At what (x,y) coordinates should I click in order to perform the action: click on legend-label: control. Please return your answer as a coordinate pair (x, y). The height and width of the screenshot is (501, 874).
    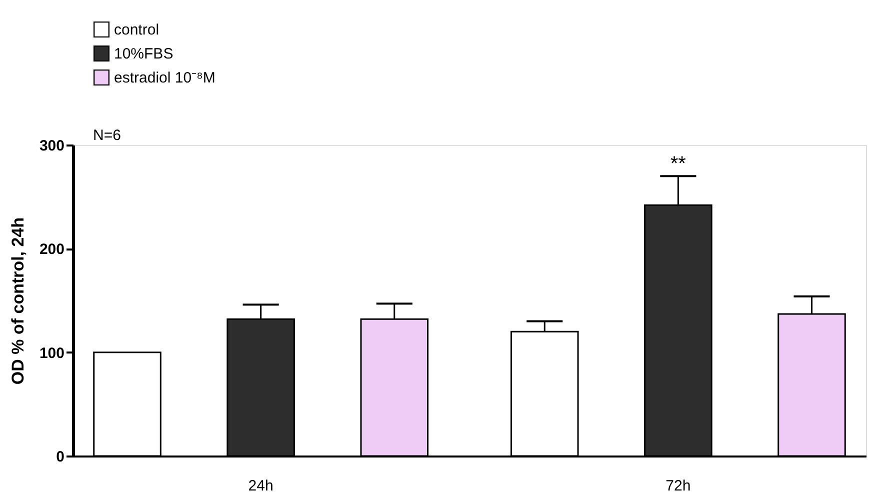
    Looking at the image, I should click on (137, 30).